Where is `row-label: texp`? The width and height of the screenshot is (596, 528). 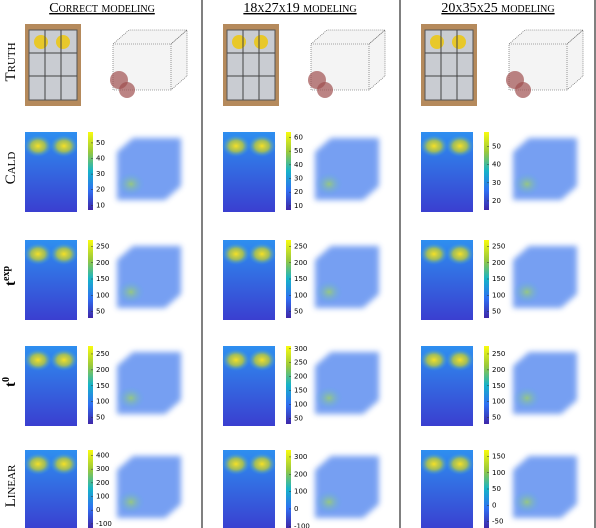
row-label: texp is located at coordinates (10, 276).